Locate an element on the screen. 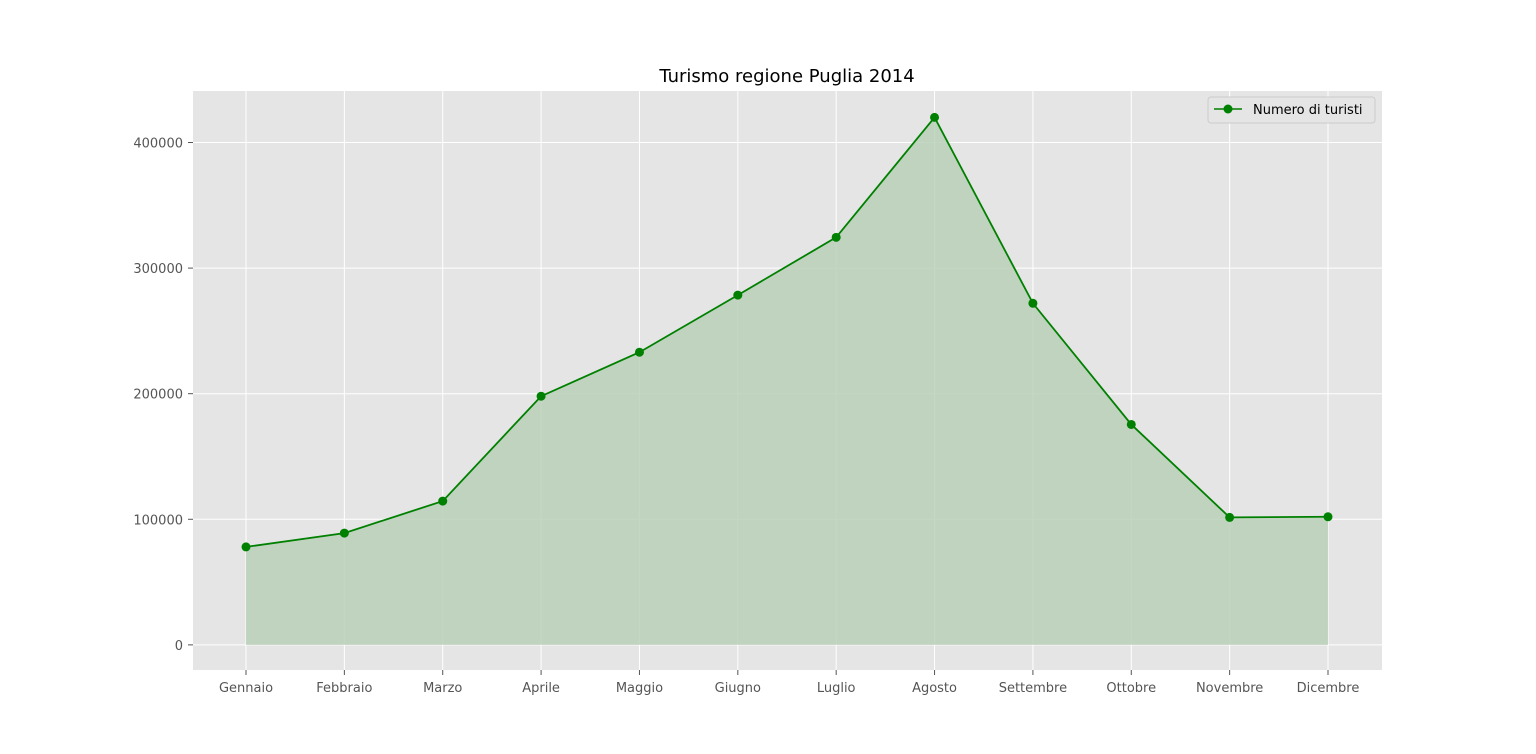  legend-marker is located at coordinates (1228, 109).